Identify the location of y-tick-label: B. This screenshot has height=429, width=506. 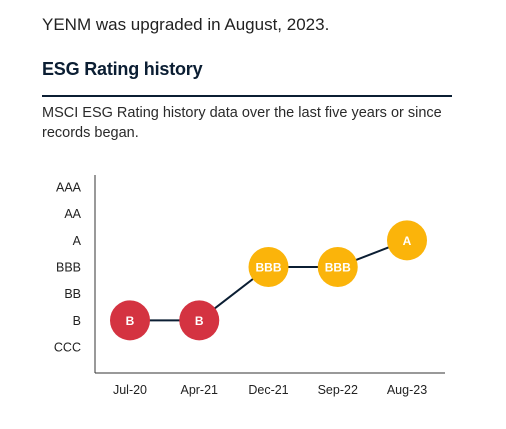
(77, 321).